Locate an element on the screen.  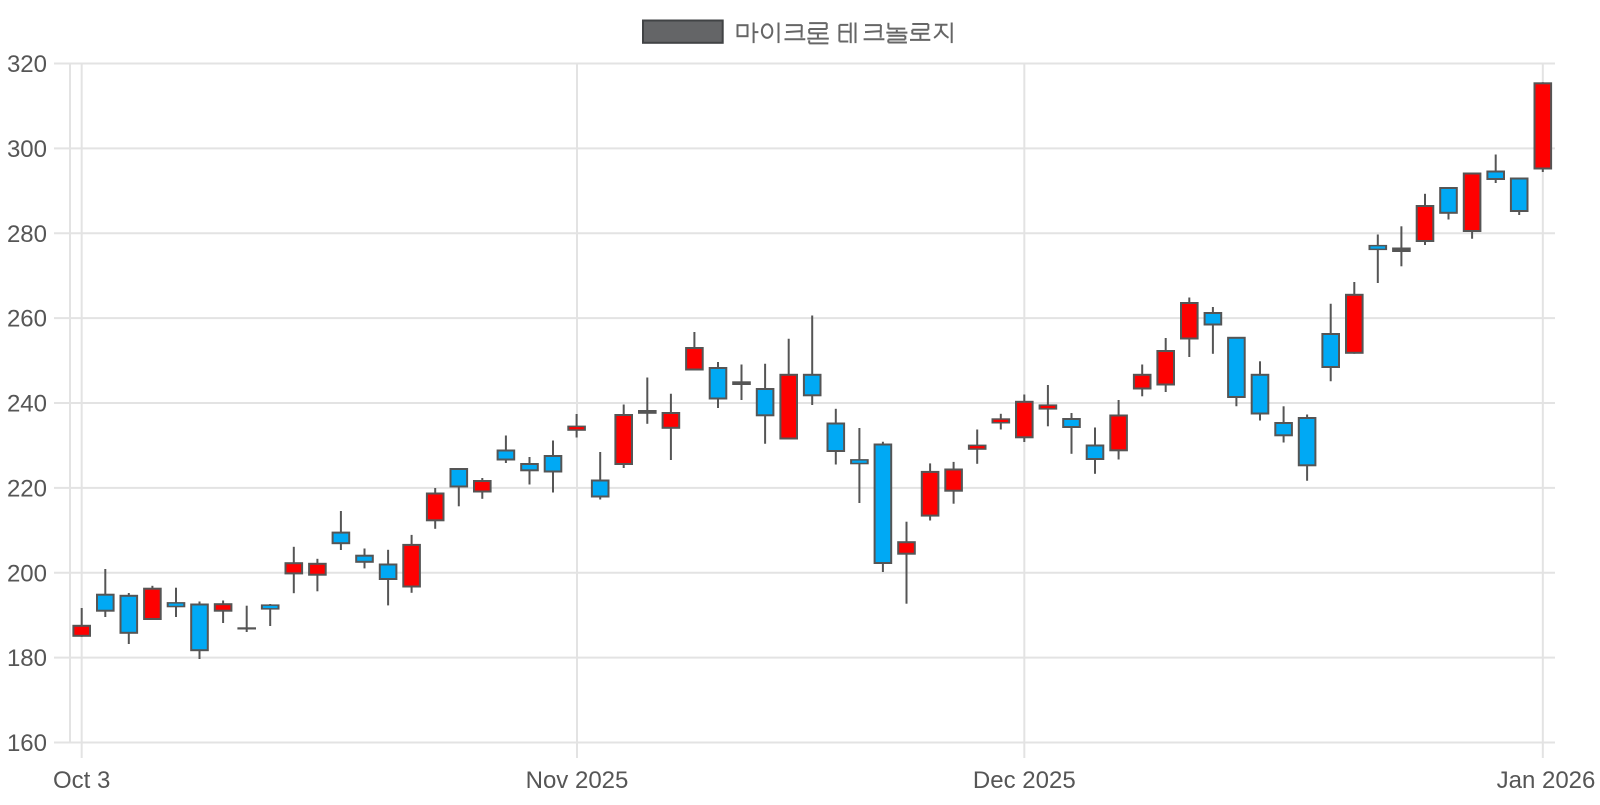
svg-text: 220 is located at coordinates (27, 489).